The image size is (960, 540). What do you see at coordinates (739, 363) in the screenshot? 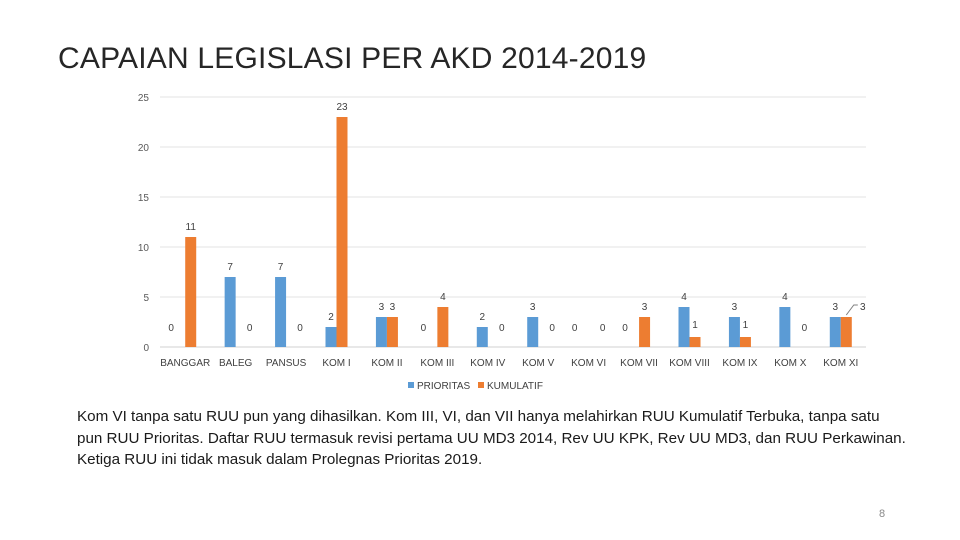
I see `x-tick-label: KOM IX` at bounding box center [739, 363].